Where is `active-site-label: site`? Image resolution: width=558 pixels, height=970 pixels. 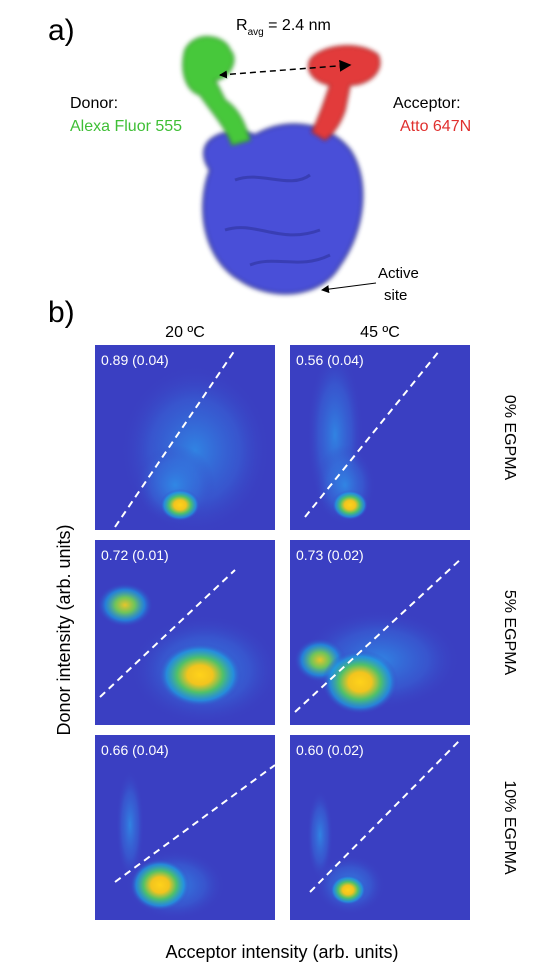
active-site-label: site is located at coordinates (395, 295).